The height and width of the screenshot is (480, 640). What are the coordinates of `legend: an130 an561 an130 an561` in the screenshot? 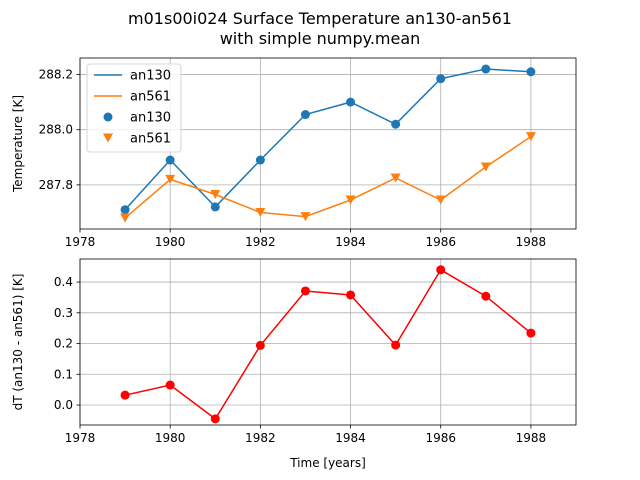 It's located at (134, 108).